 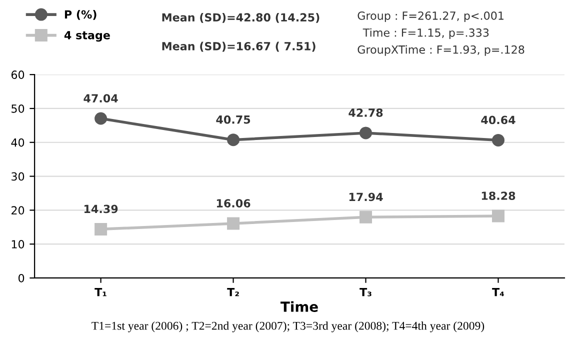 I want to click on y-tick-label: 10, so click(x=18, y=244).